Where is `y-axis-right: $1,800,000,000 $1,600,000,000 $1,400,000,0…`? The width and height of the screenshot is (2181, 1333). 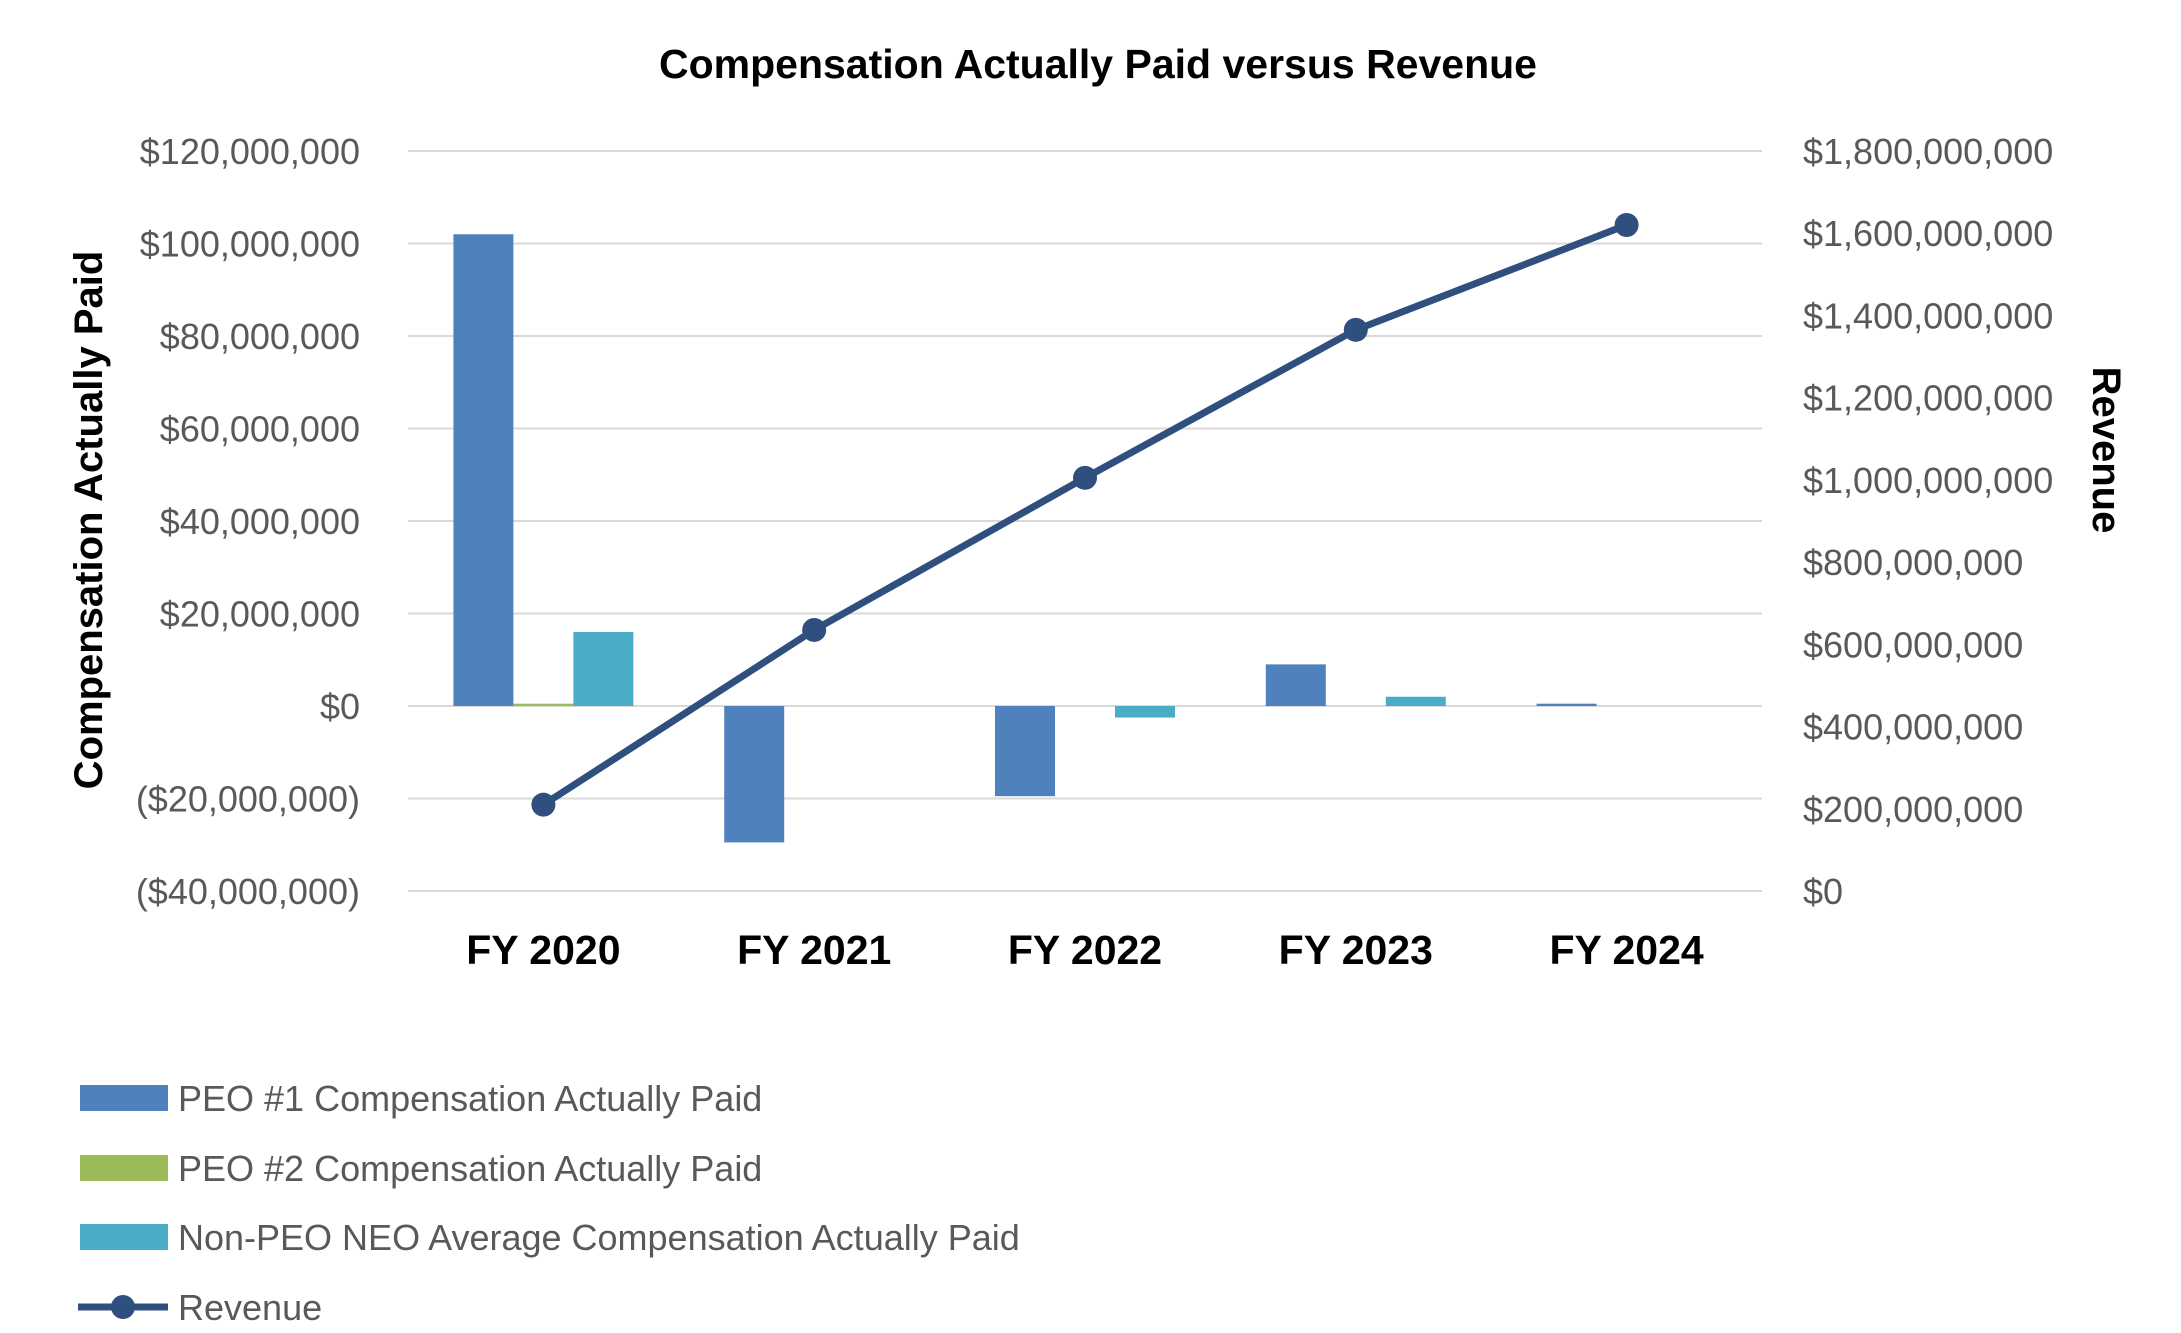
y-axis-right: $1,800,000,000 $1,600,000,000 $1,400,000,0… is located at coordinates (1928, 521).